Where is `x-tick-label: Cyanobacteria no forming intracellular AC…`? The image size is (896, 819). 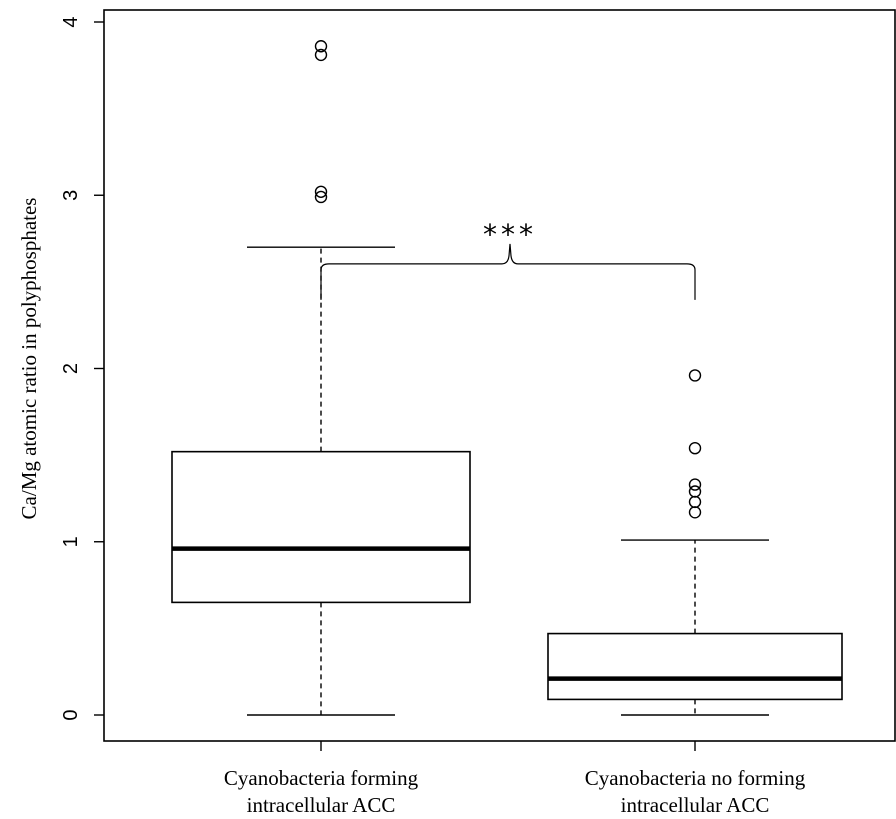
x-tick-label: Cyanobacteria no forming intracellular AC… is located at coordinates (695, 791).